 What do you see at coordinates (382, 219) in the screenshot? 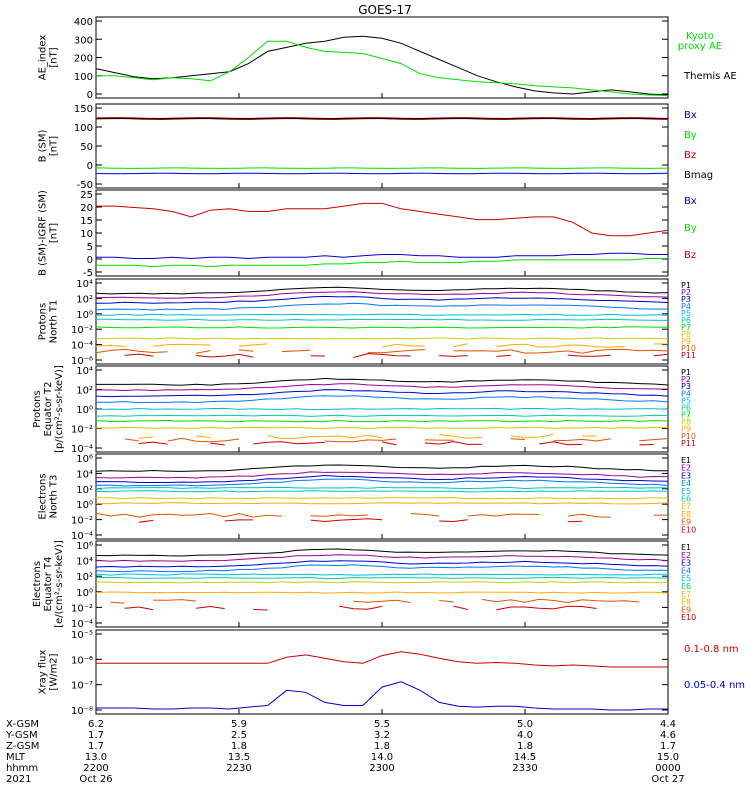
I see `series-line-bz` at bounding box center [382, 219].